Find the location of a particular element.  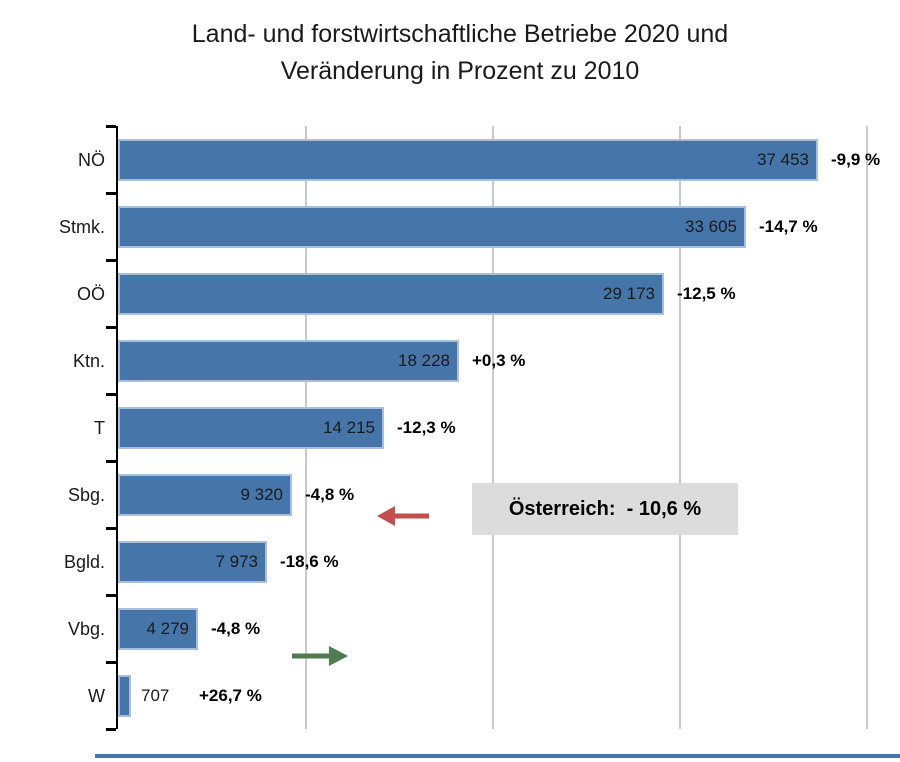

bar-OÖ is located at coordinates (391, 294).